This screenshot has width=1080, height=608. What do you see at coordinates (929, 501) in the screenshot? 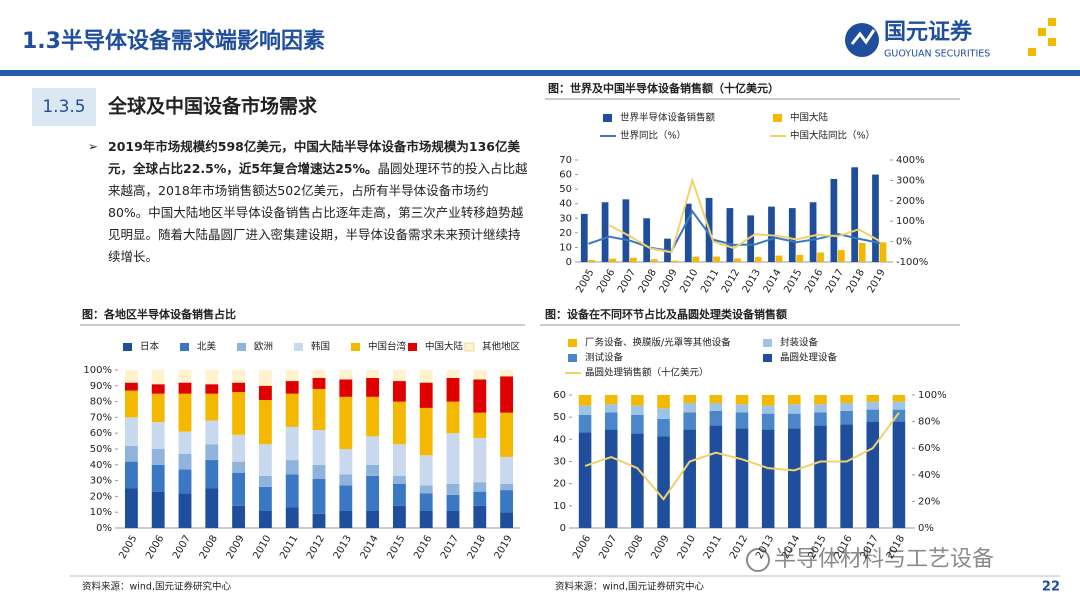
I see `y2-tick-label: 20%` at bounding box center [929, 501].